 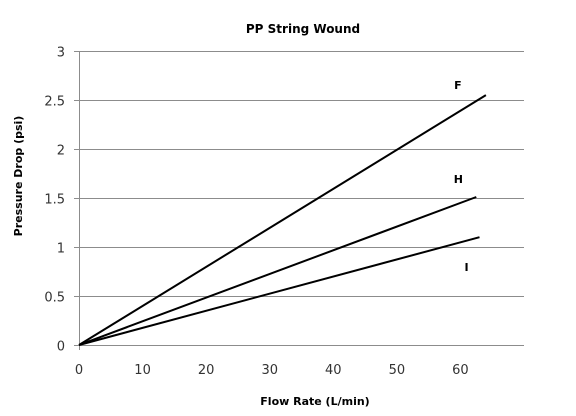 What do you see at coordinates (458, 179) in the screenshot?
I see `series-label-h: H` at bounding box center [458, 179].